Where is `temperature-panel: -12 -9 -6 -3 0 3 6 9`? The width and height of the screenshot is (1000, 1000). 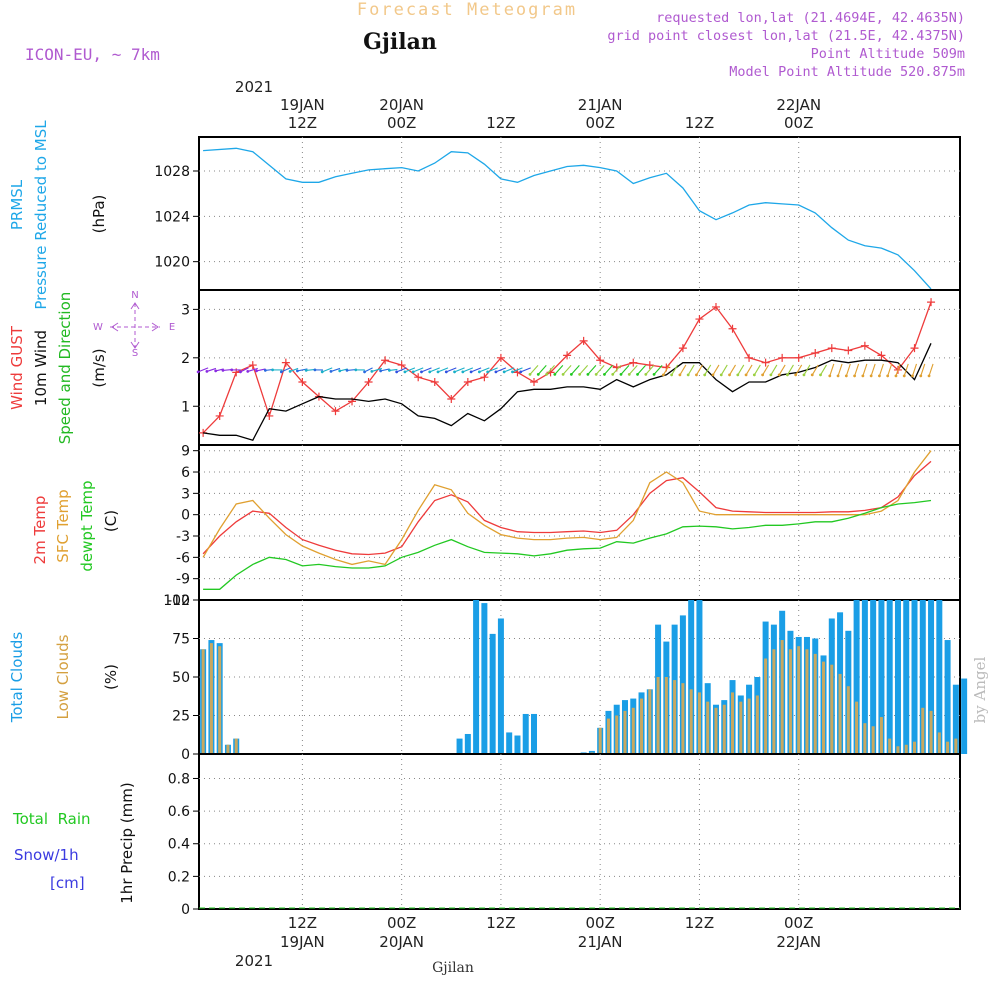
temperature-panel: -12 -9 -6 -3 0 3 6 9 is located at coordinates (564, 526).